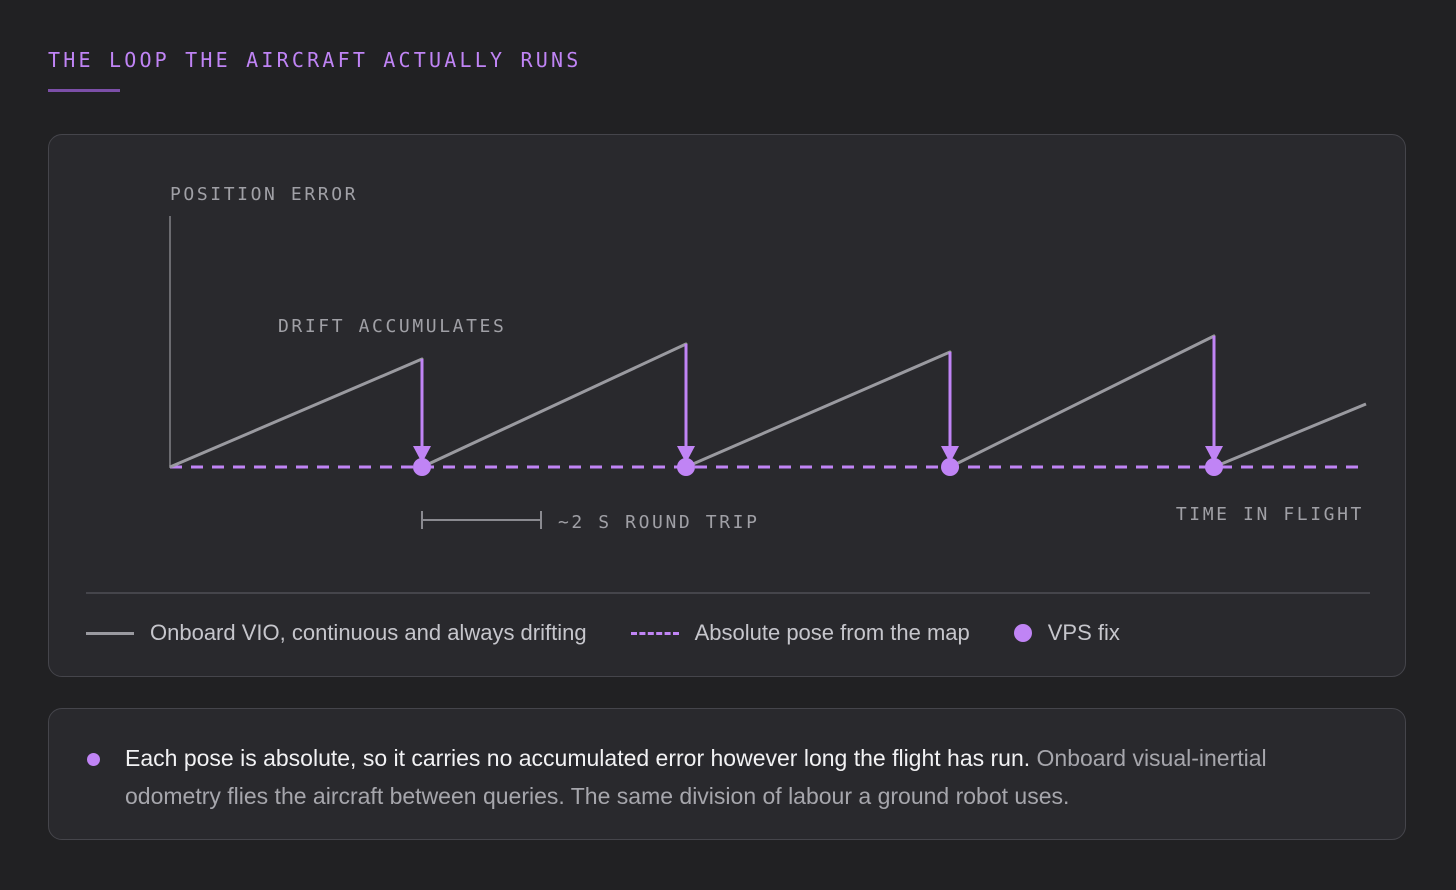 The image size is (1456, 890). I want to click on round-trip-bracket, so click(481, 520).